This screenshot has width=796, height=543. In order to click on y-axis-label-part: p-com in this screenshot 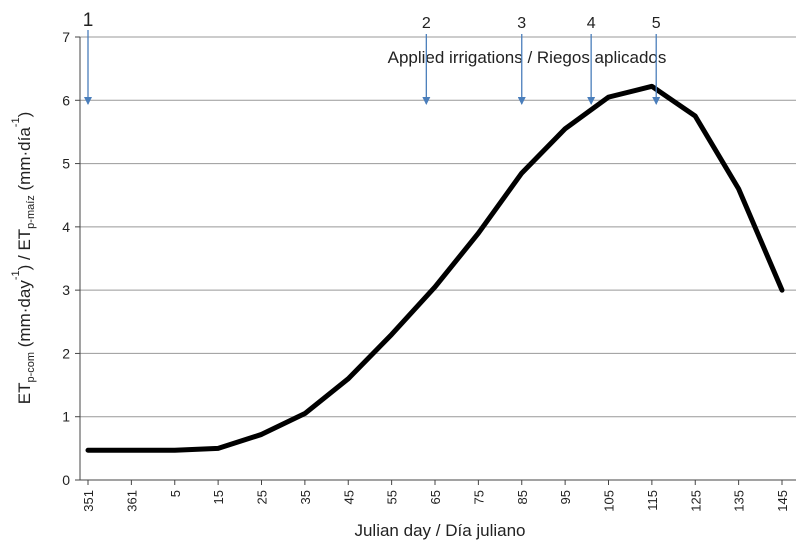, I will do `click(31, 367)`.